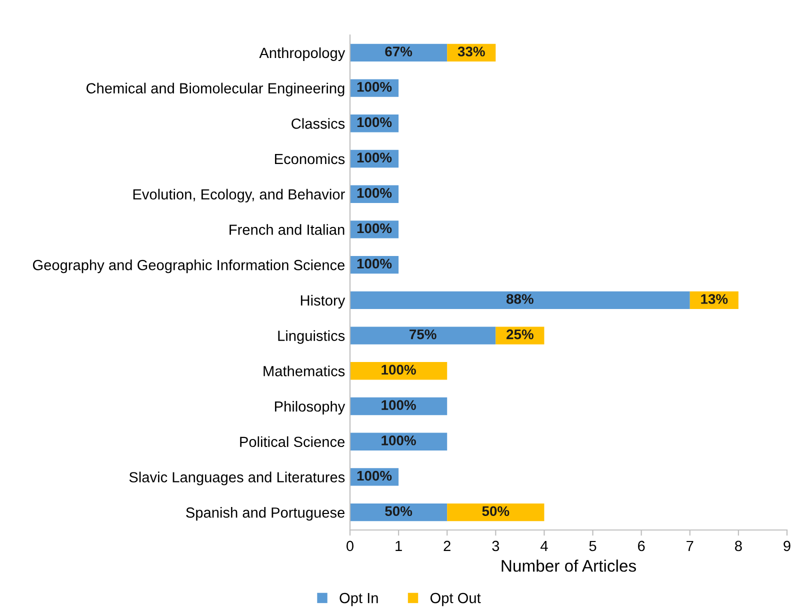 The width and height of the screenshot is (798, 615). Describe the element at coordinates (215, 89) in the screenshot. I see `y-tick-label: Chemical and Biomolecular Engineering` at that location.